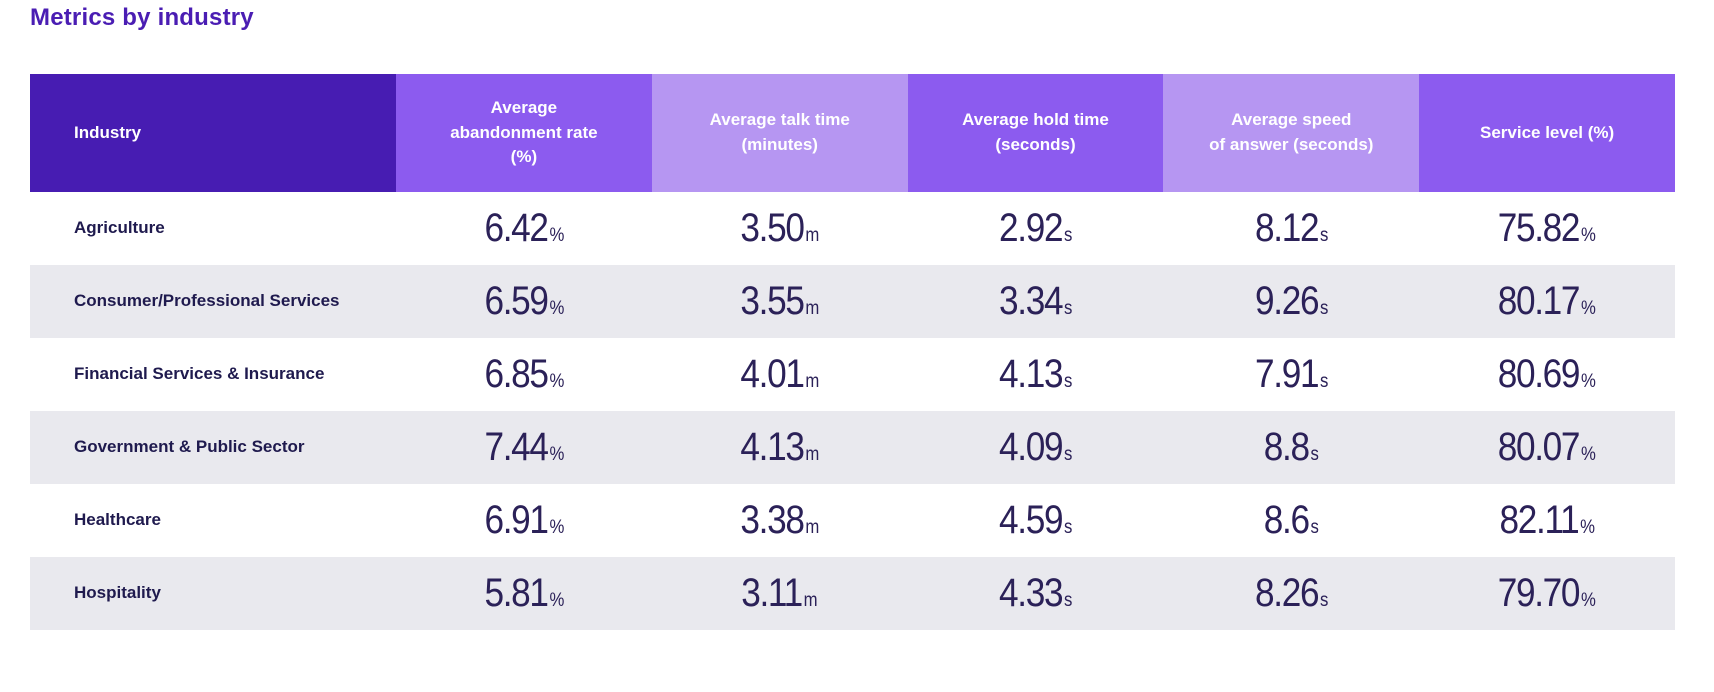 The width and height of the screenshot is (1714, 692). Describe the element at coordinates (1539, 374) in the screenshot. I see `metric-value: 80.69` at that location.